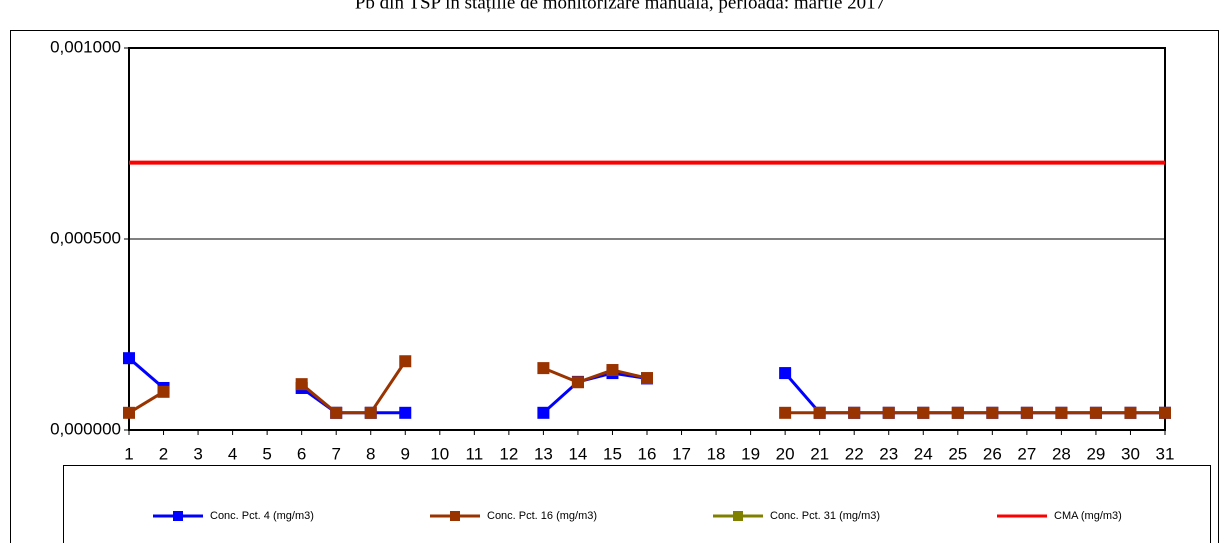  I want to click on x-tick-label: 21, so click(819, 453).